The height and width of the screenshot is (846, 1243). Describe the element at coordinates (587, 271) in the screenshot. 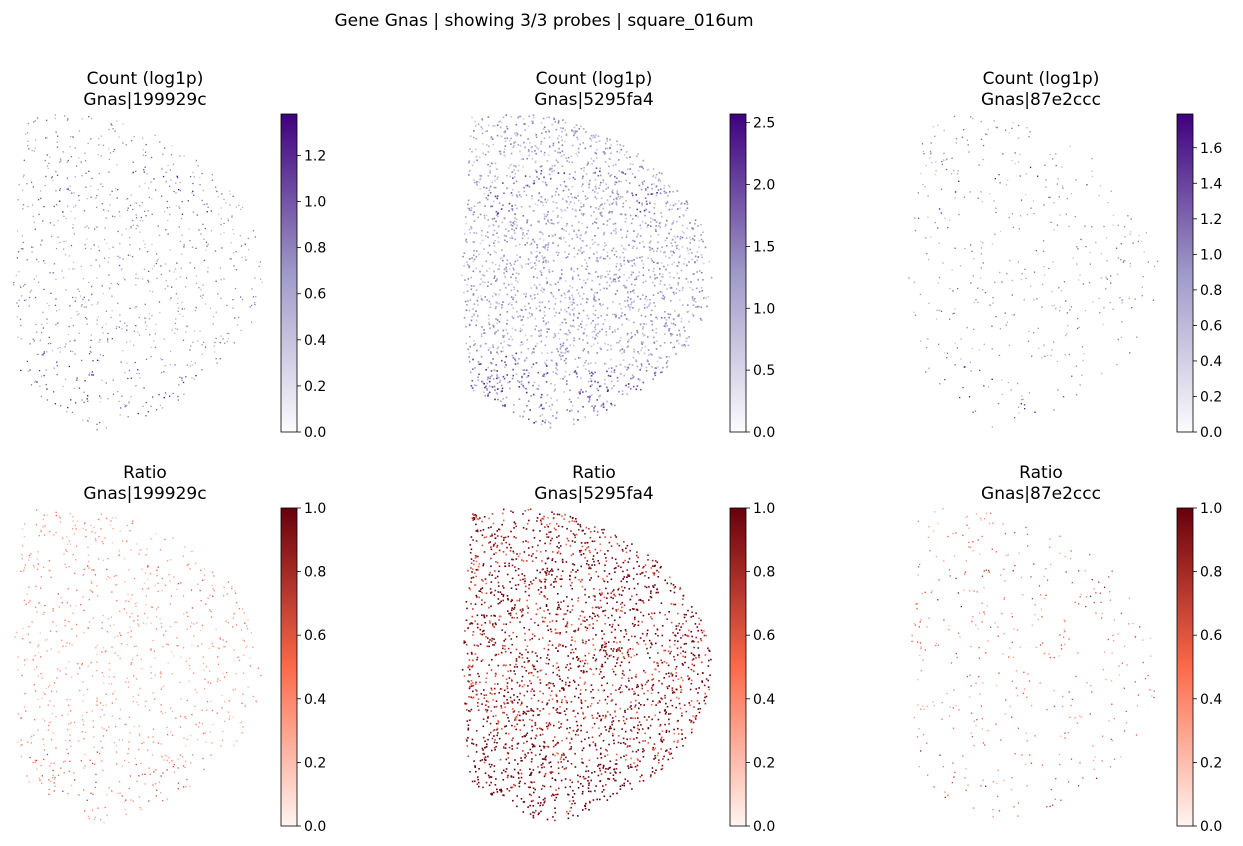

I see `scatter-points` at that location.